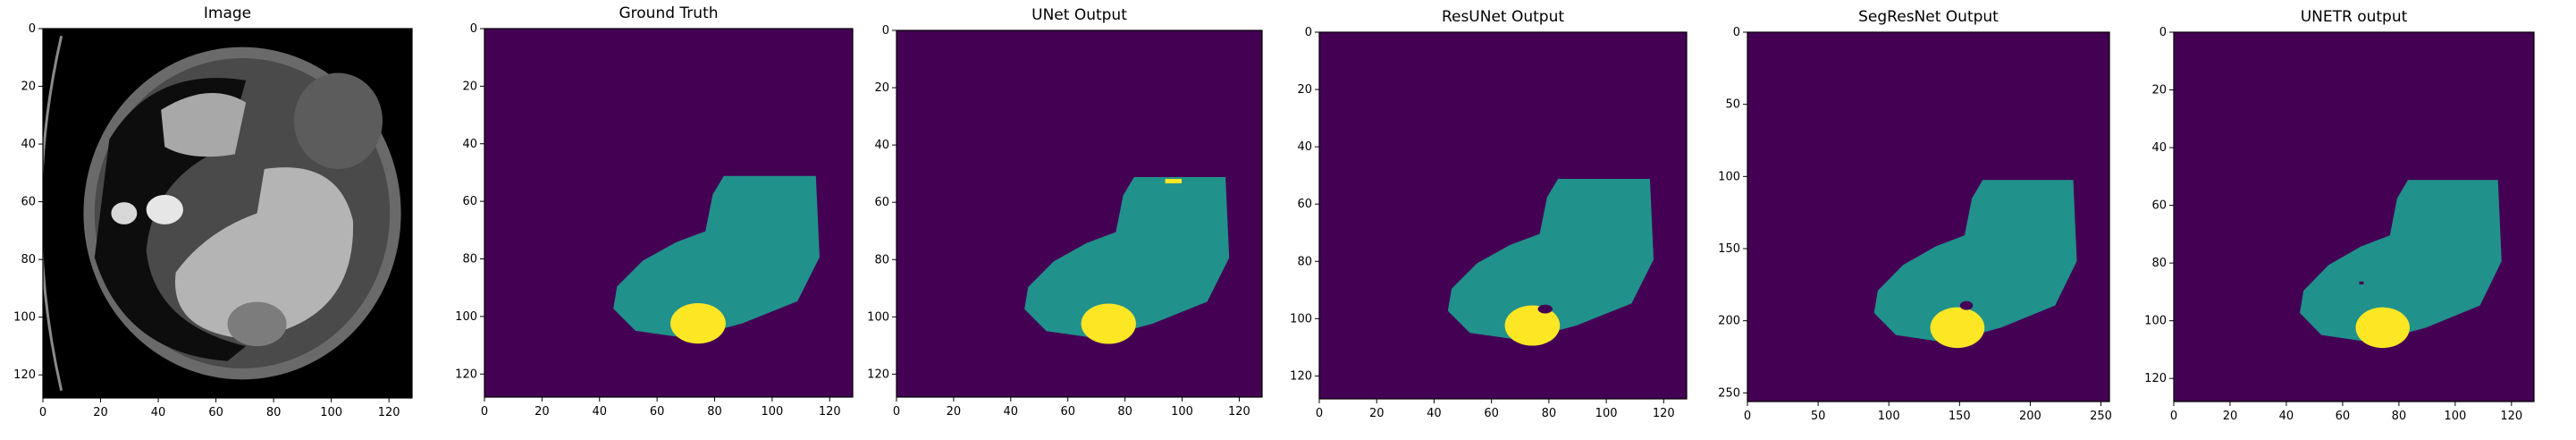  What do you see at coordinates (2355, 17) in the screenshot?
I see `panel-title: UNETR output` at bounding box center [2355, 17].